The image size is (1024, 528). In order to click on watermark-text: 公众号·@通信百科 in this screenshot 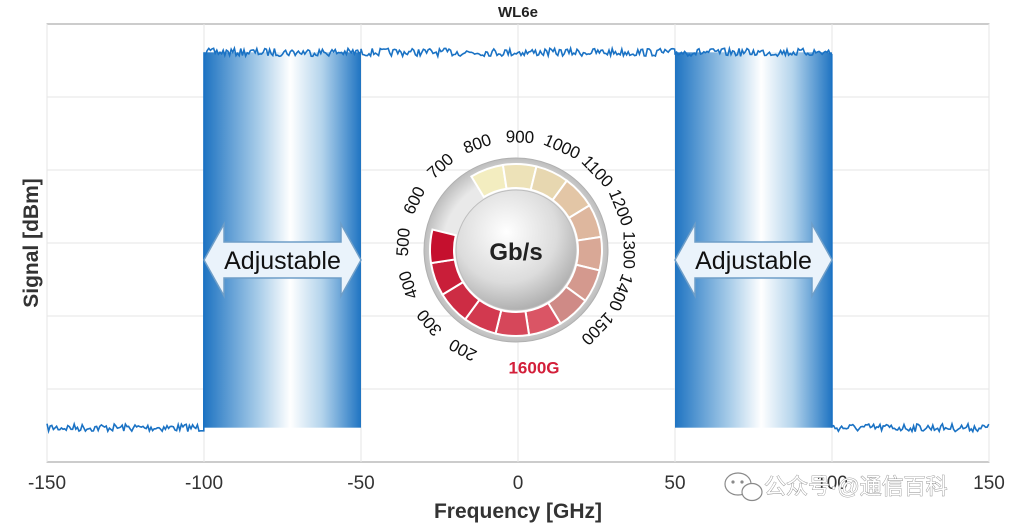, I will do `click(856, 486)`.